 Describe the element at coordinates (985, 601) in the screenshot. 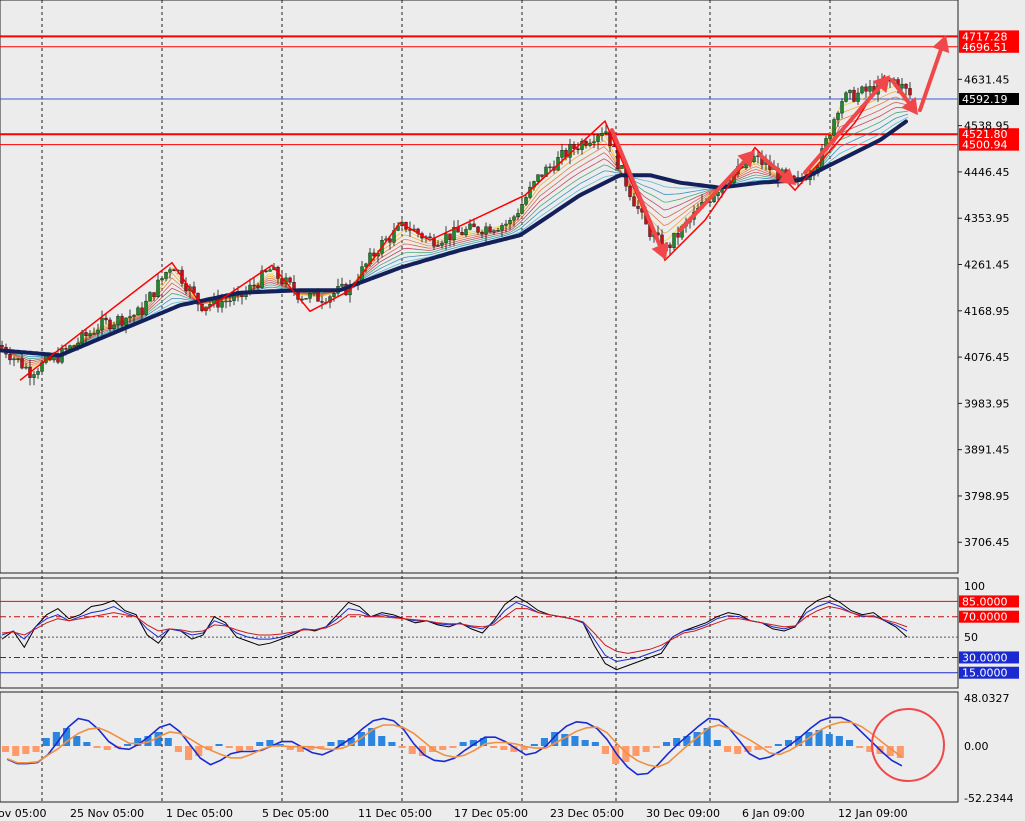

I see `oscillator-level-label: 85.0000` at that location.